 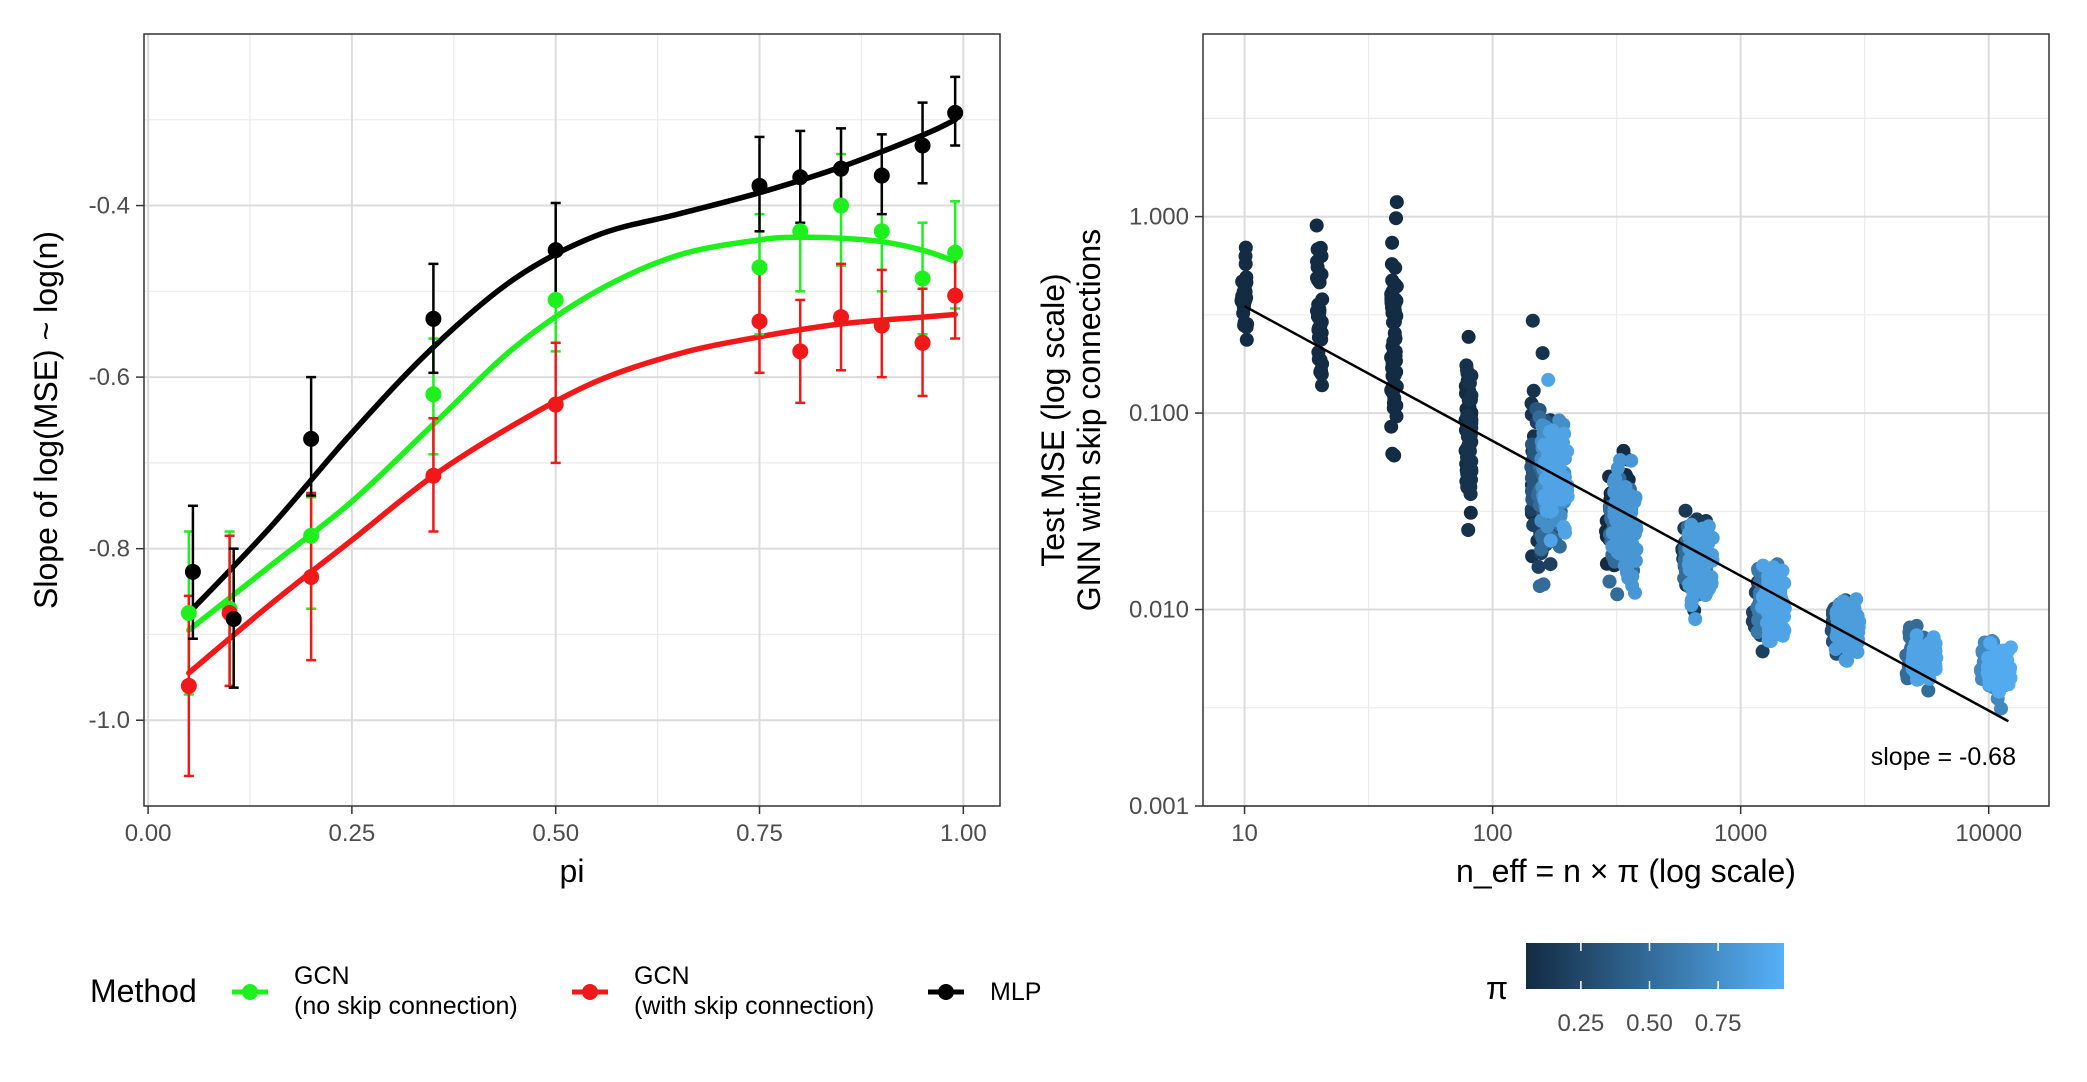 What do you see at coordinates (1655, 966) in the screenshot?
I see `color-bar` at bounding box center [1655, 966].